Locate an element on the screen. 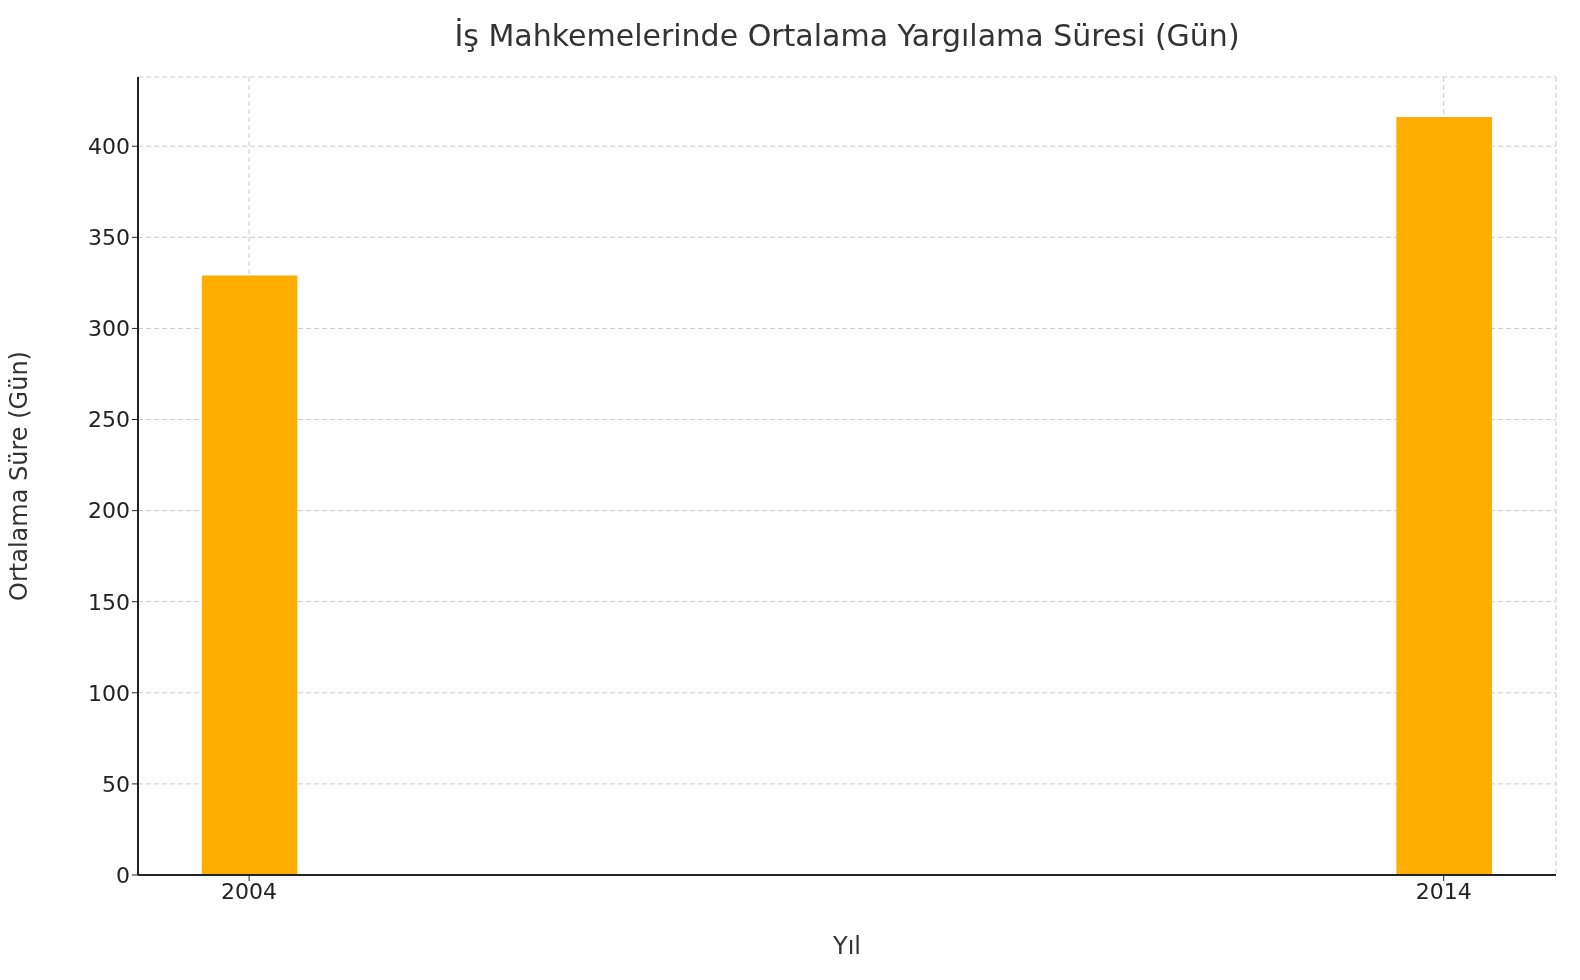 Image resolution: width=1580 pixels, height=980 pixels. x-axis-title: Yıl is located at coordinates (846, 946).